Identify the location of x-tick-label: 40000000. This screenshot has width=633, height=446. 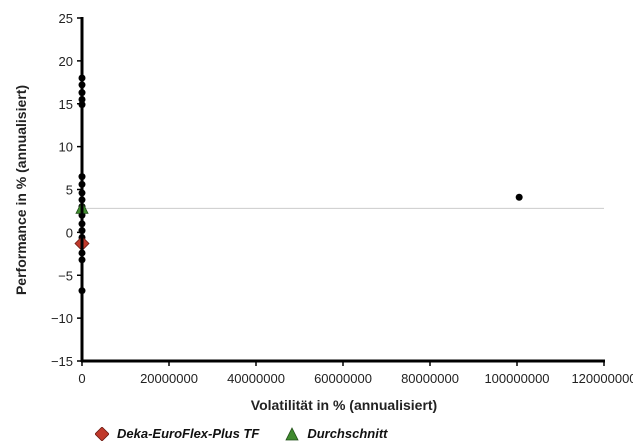
(256, 378).